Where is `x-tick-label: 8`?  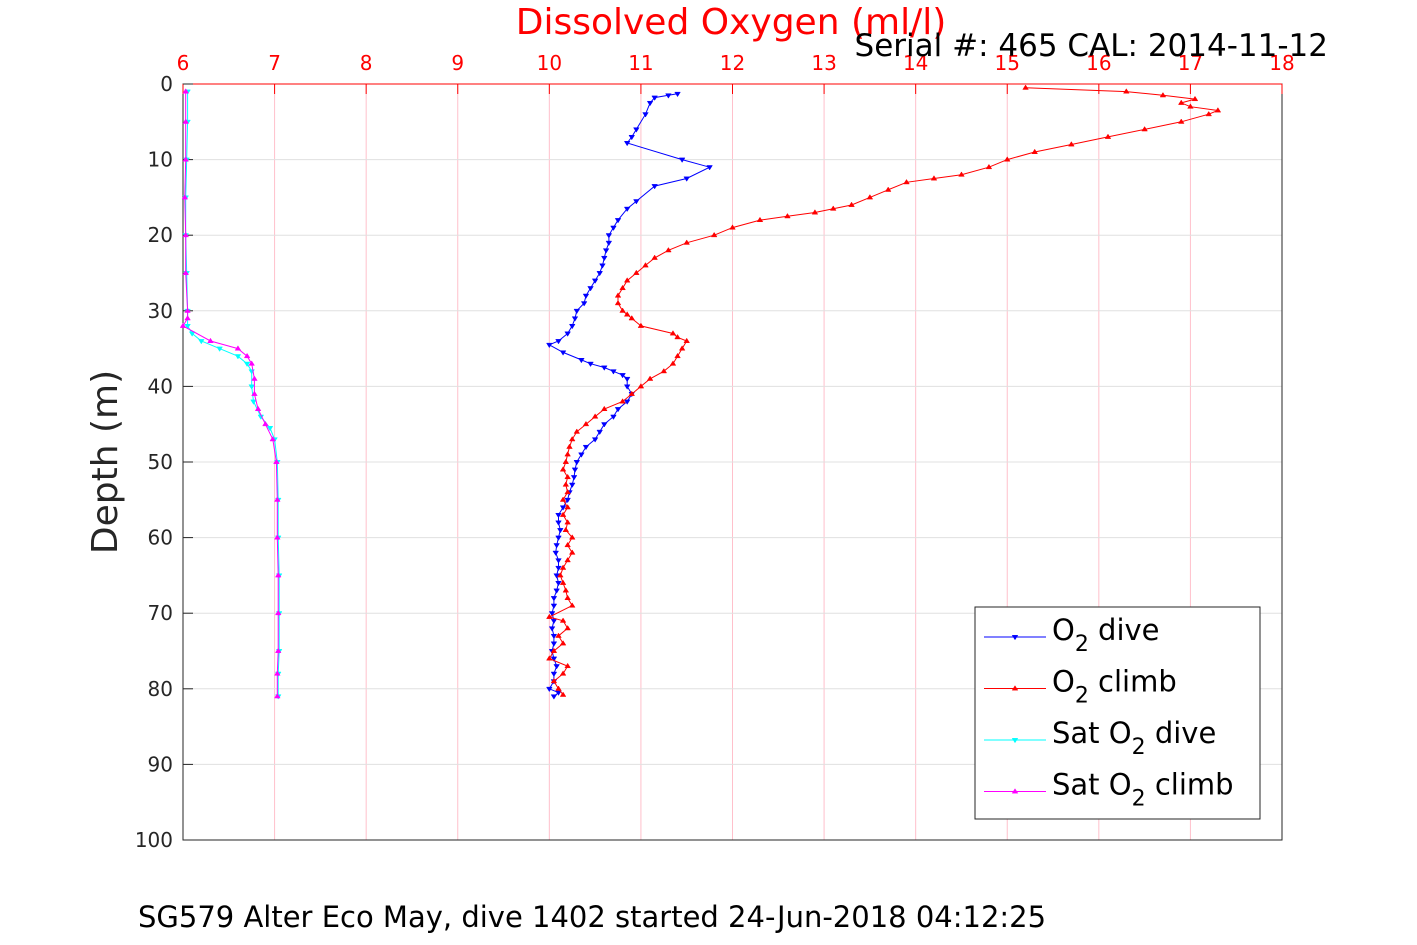
x-tick-label: 8 is located at coordinates (366, 63).